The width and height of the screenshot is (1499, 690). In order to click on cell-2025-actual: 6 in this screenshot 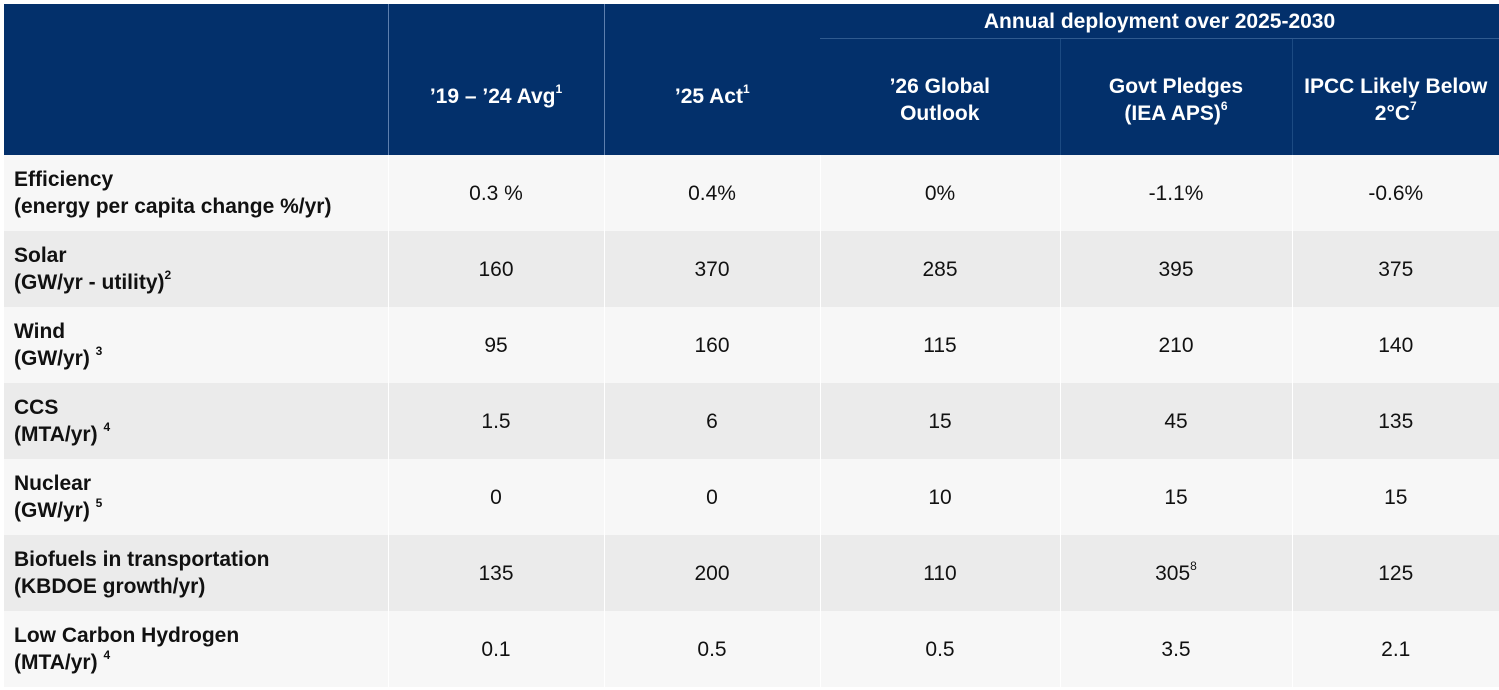, I will do `click(711, 421)`.